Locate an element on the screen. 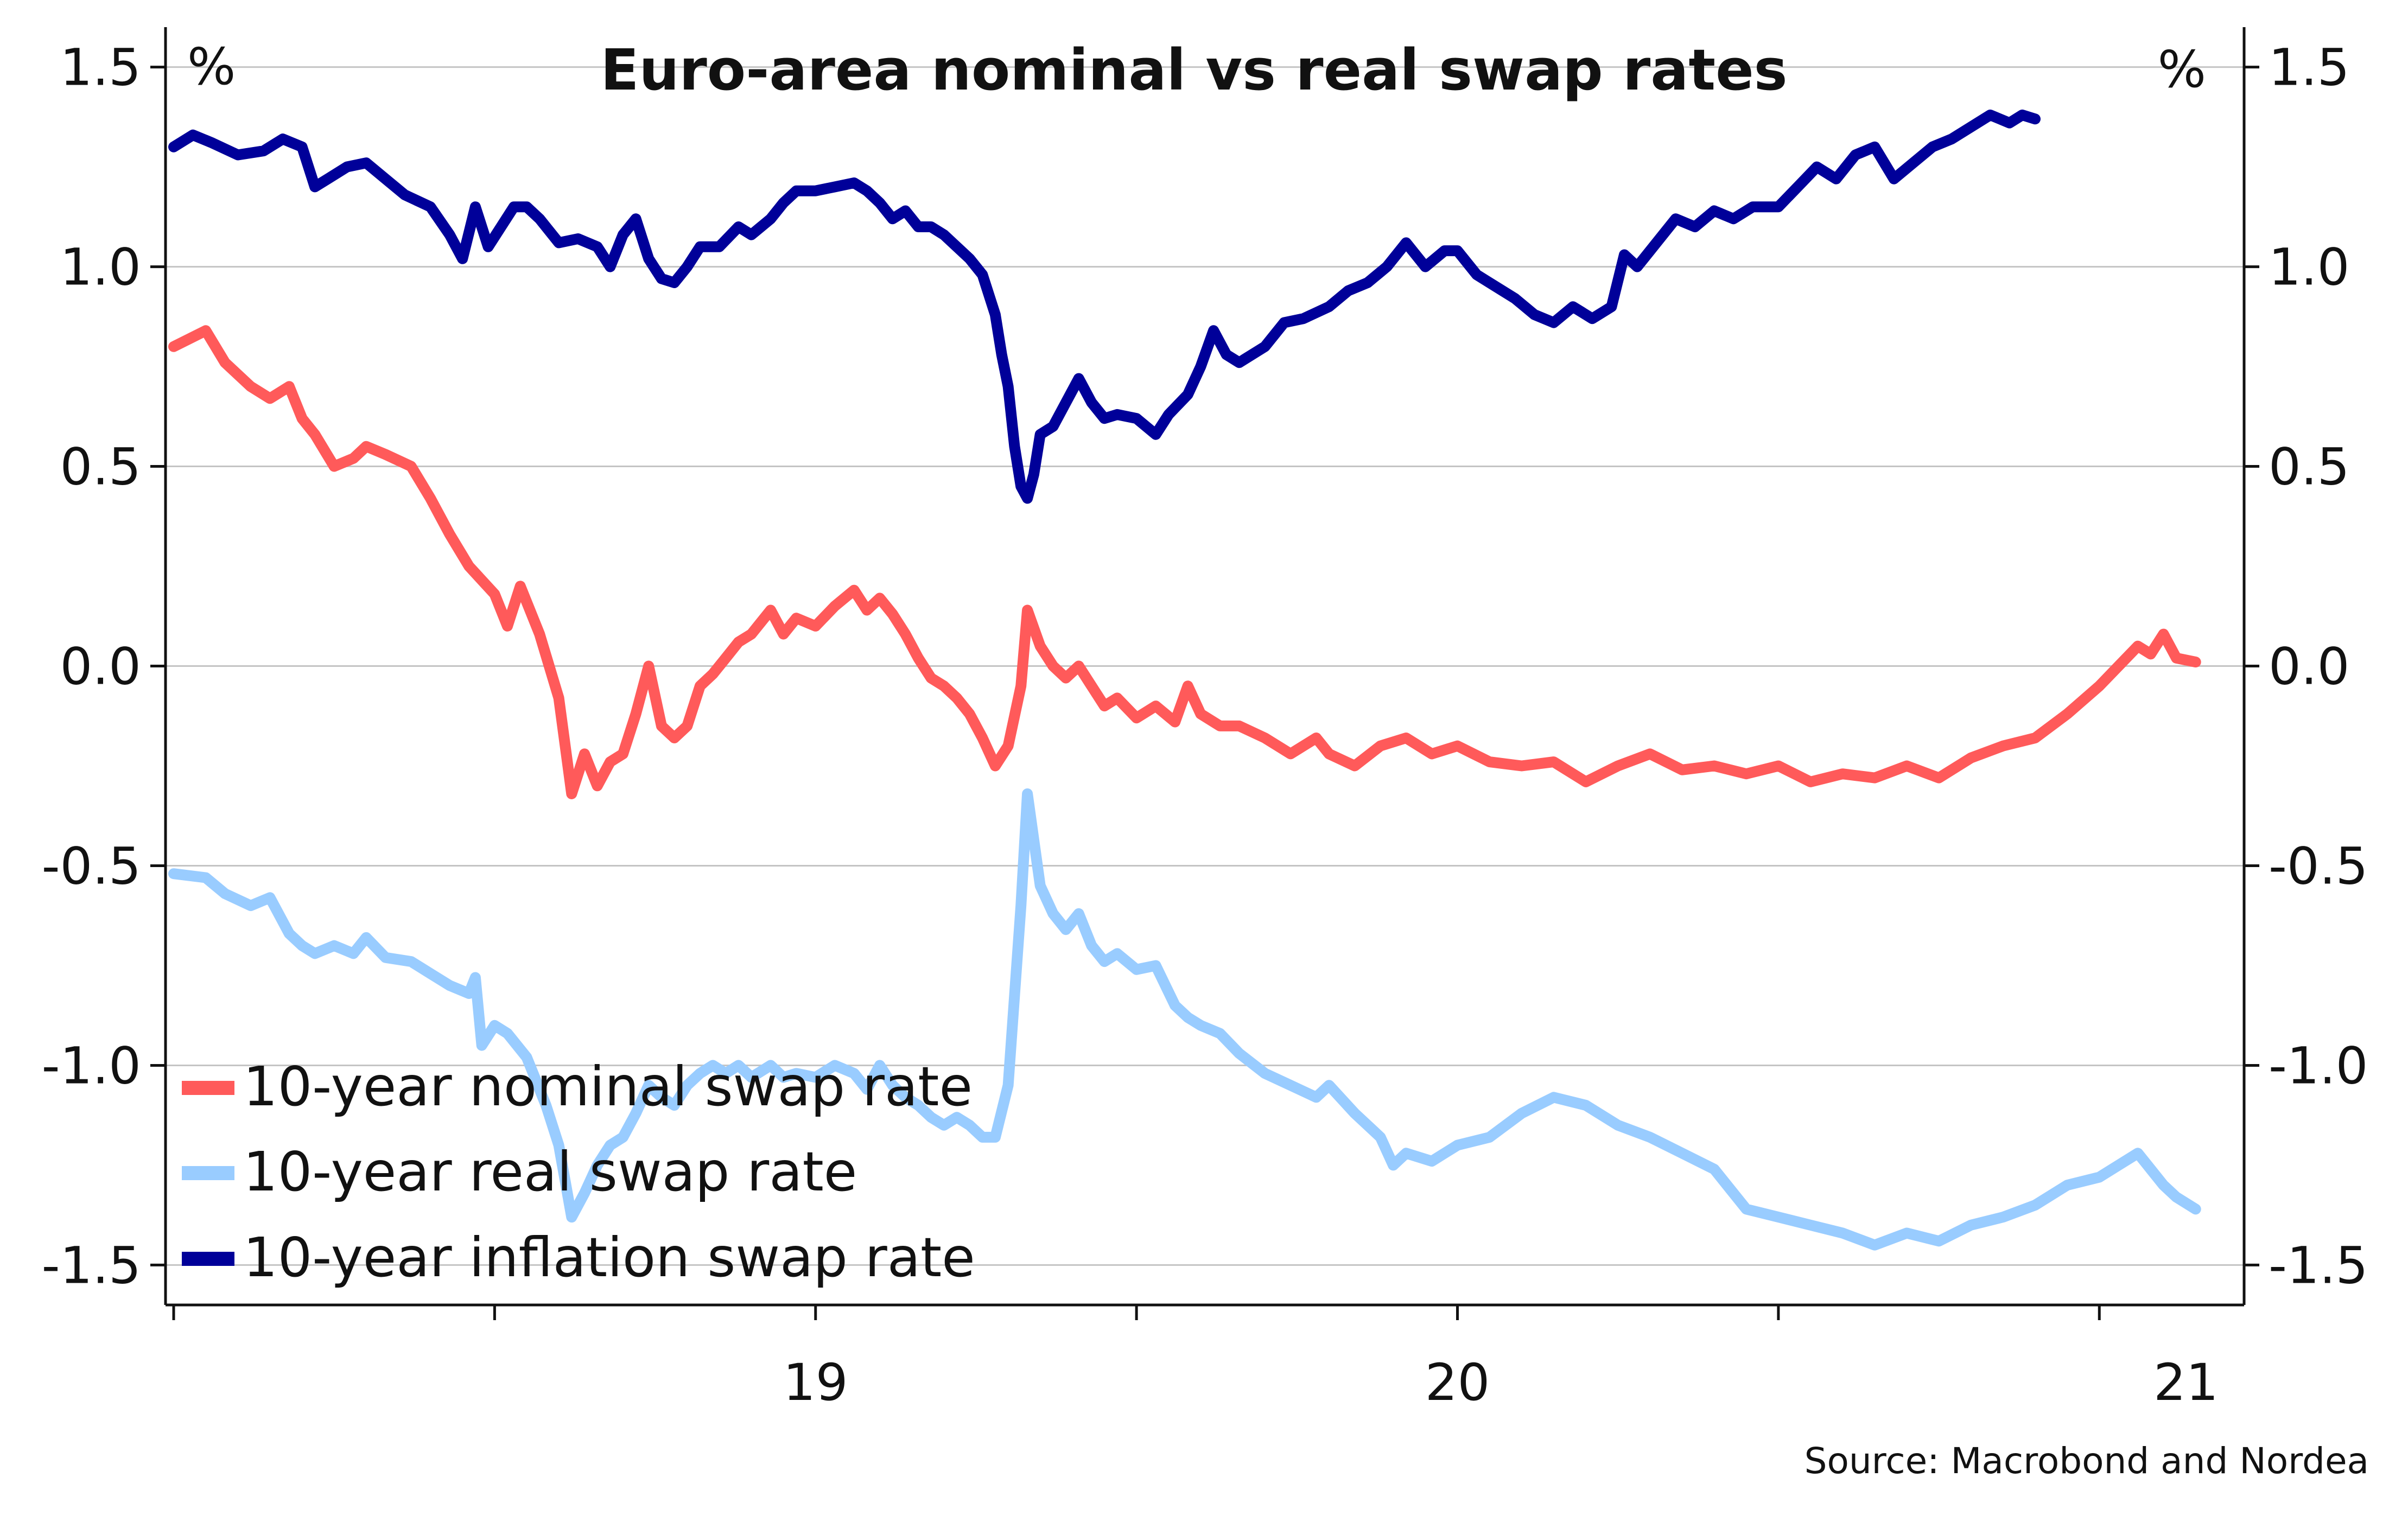  source-note: Source: Macrobond and Nordea is located at coordinates (2087, 1461).